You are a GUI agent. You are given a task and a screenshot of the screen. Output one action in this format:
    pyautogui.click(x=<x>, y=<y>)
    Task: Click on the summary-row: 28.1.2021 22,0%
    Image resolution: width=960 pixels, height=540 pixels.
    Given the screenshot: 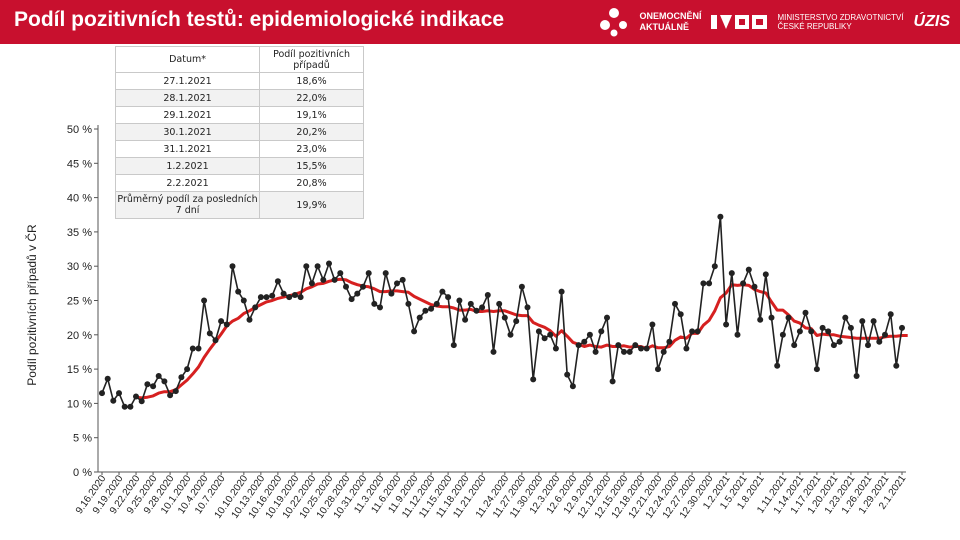 What is the action you would take?
    pyautogui.click(x=239, y=98)
    